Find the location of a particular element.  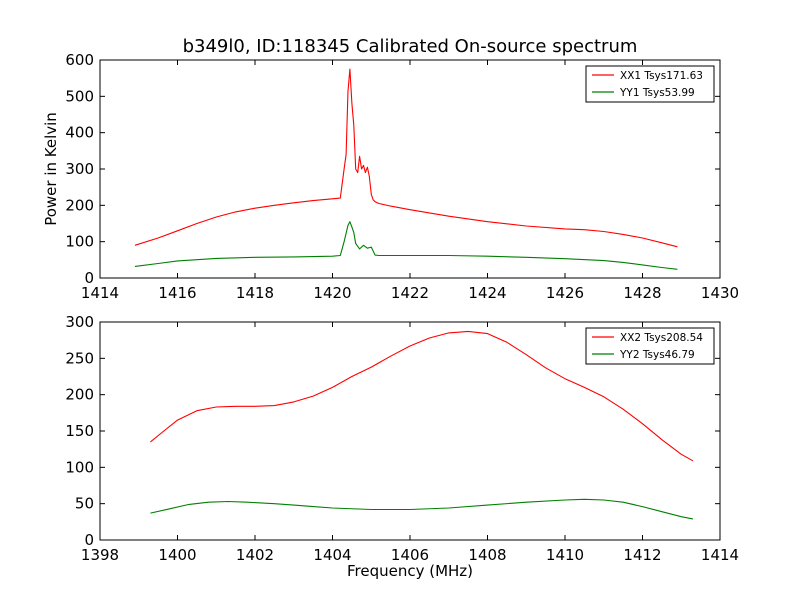

bottom-x-axis-label: Frequency (MHz) is located at coordinates (410, 571).